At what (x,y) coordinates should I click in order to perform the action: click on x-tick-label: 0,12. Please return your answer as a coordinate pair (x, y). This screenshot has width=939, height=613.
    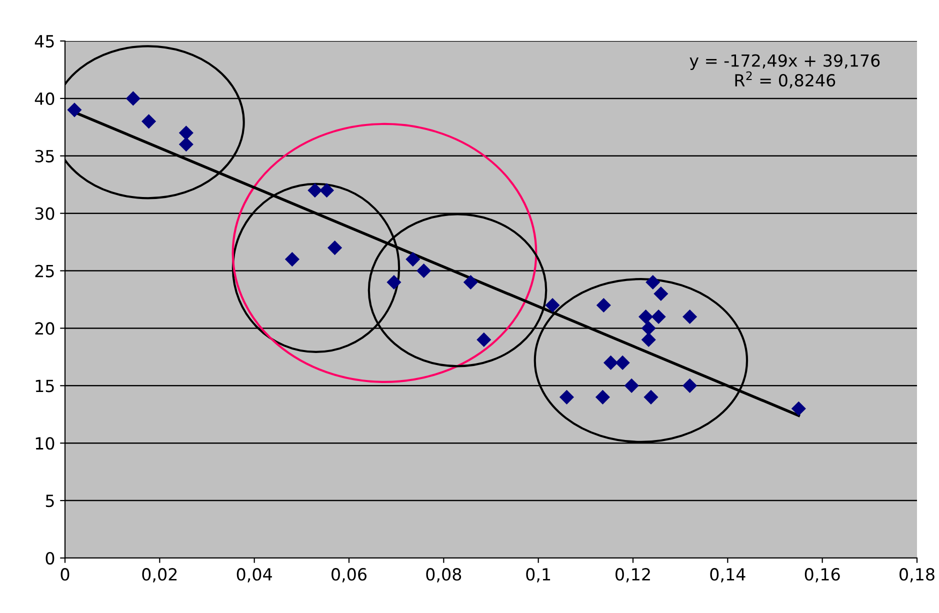
    Looking at the image, I should click on (633, 575).